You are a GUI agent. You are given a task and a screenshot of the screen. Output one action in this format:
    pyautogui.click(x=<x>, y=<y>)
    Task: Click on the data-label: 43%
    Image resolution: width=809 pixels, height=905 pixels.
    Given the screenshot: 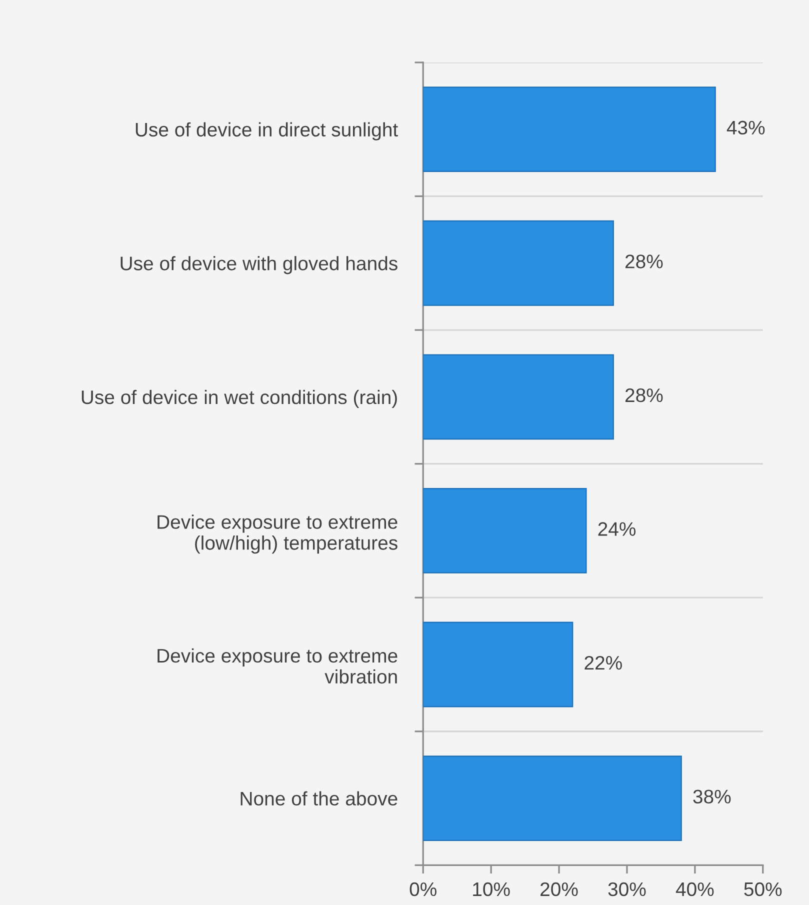 What is the action you would take?
    pyautogui.click(x=745, y=127)
    